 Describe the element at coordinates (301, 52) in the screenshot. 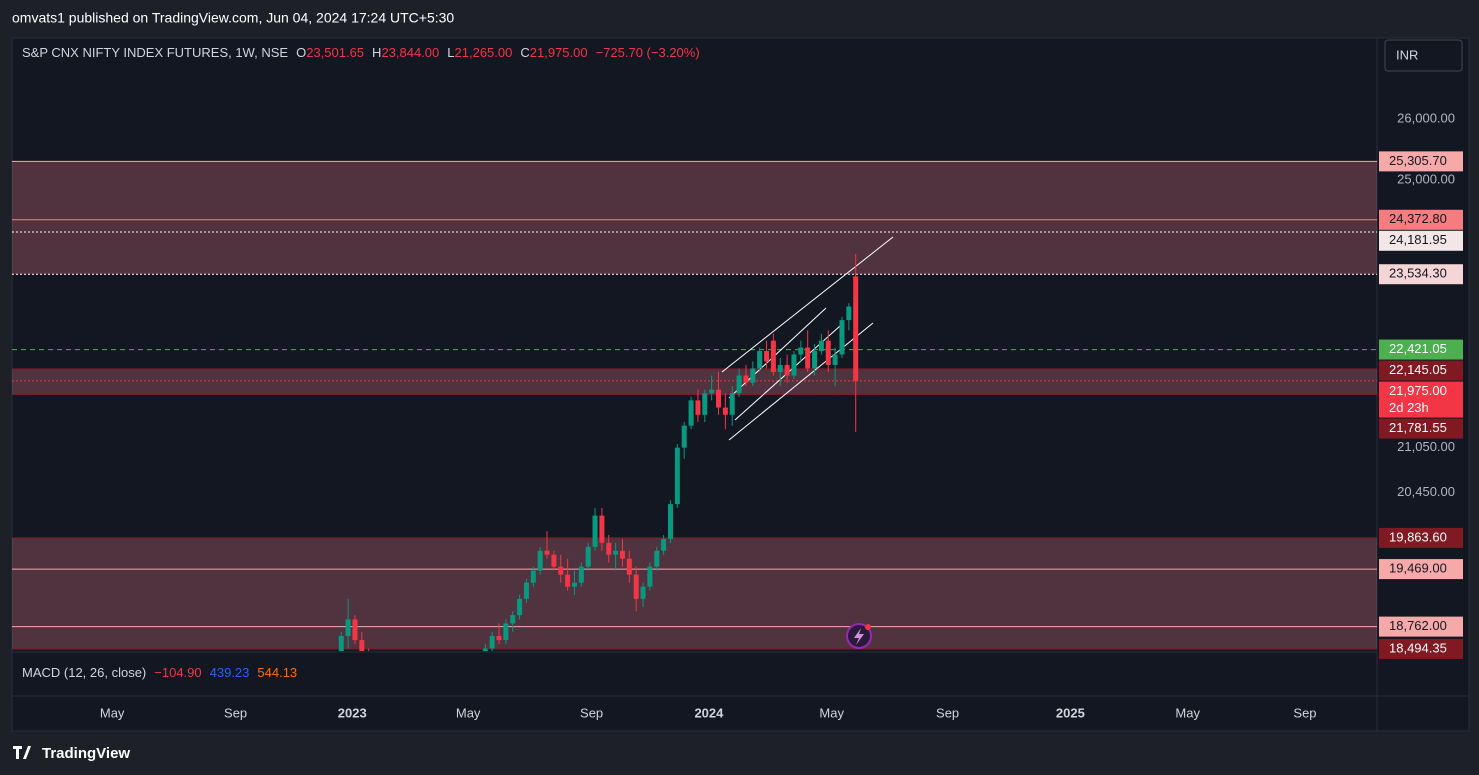

I see `legend-key: O` at that location.